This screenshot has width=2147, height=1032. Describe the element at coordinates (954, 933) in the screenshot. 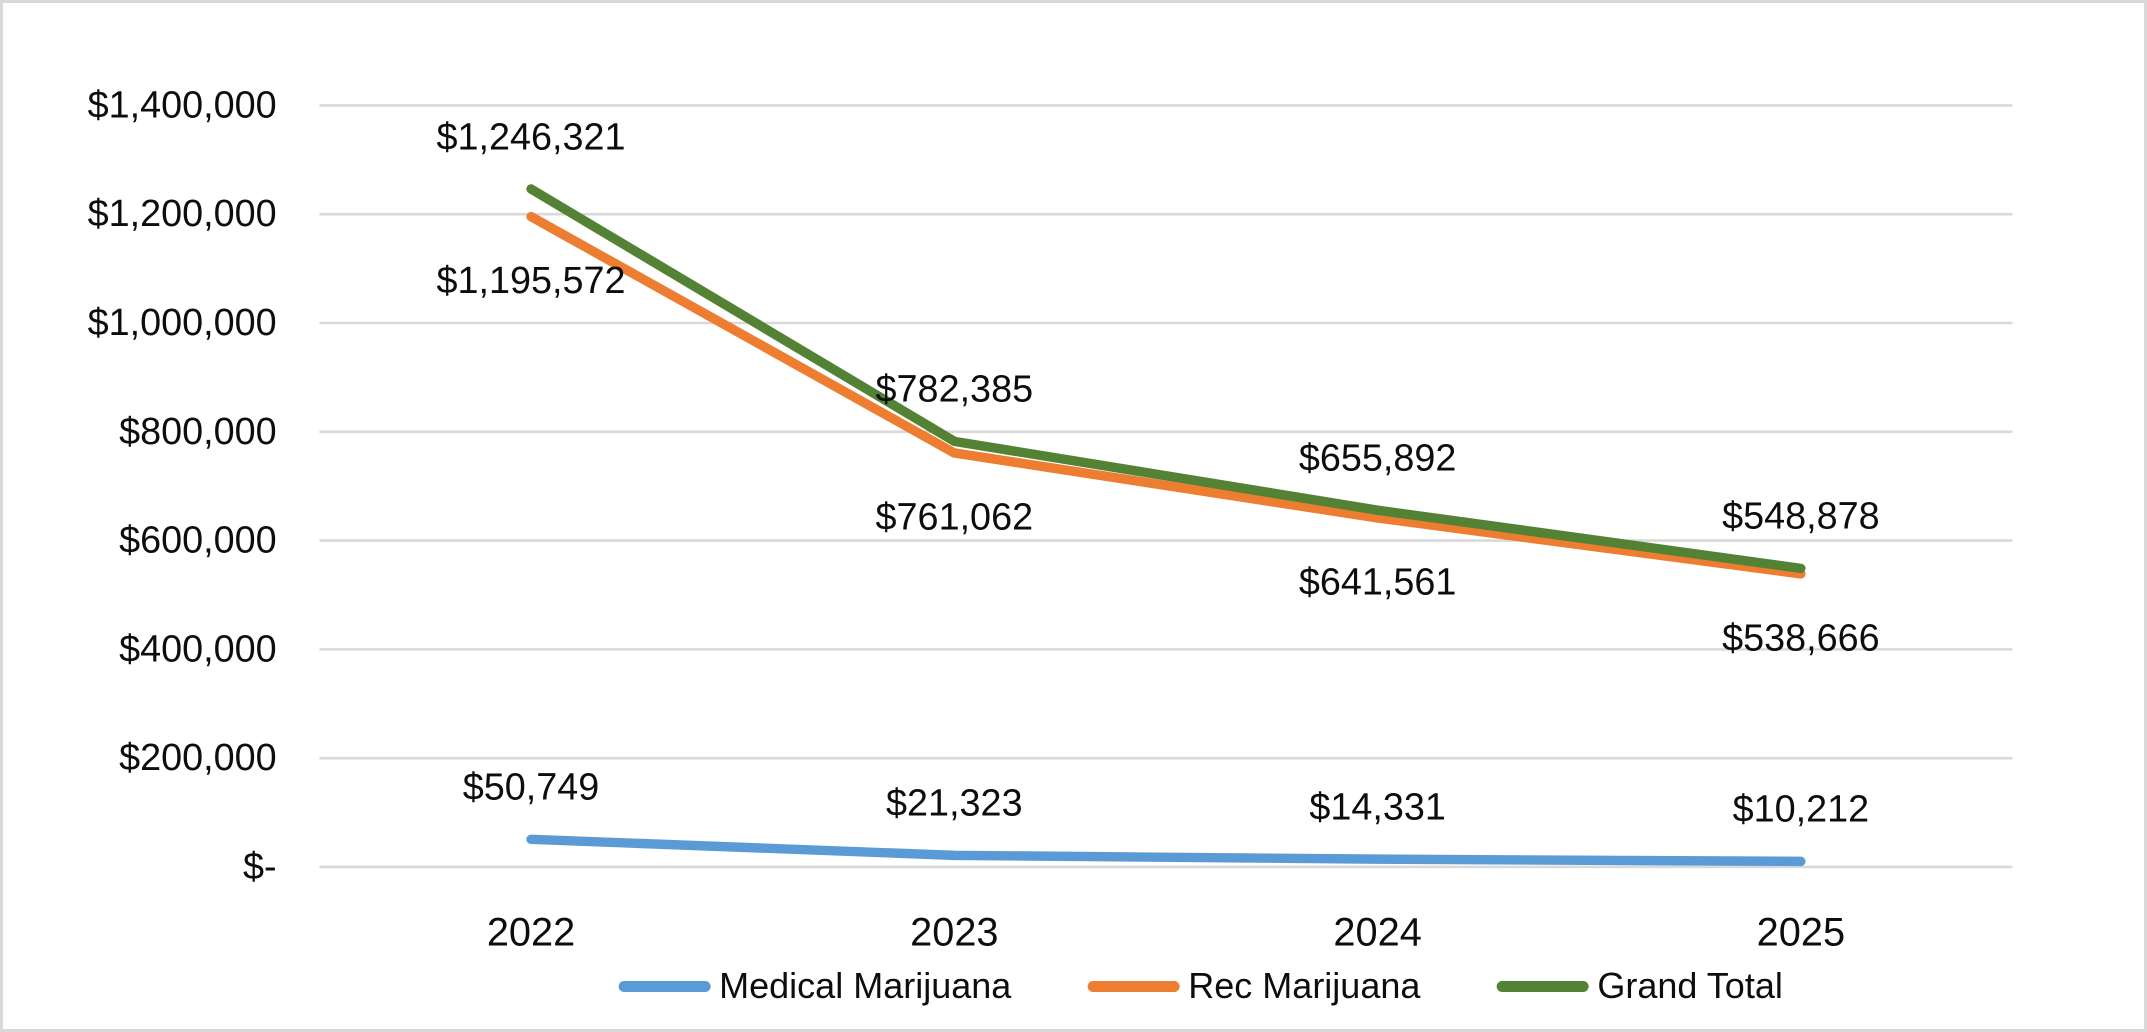

I see `x-axis-tick-label: 2023` at that location.